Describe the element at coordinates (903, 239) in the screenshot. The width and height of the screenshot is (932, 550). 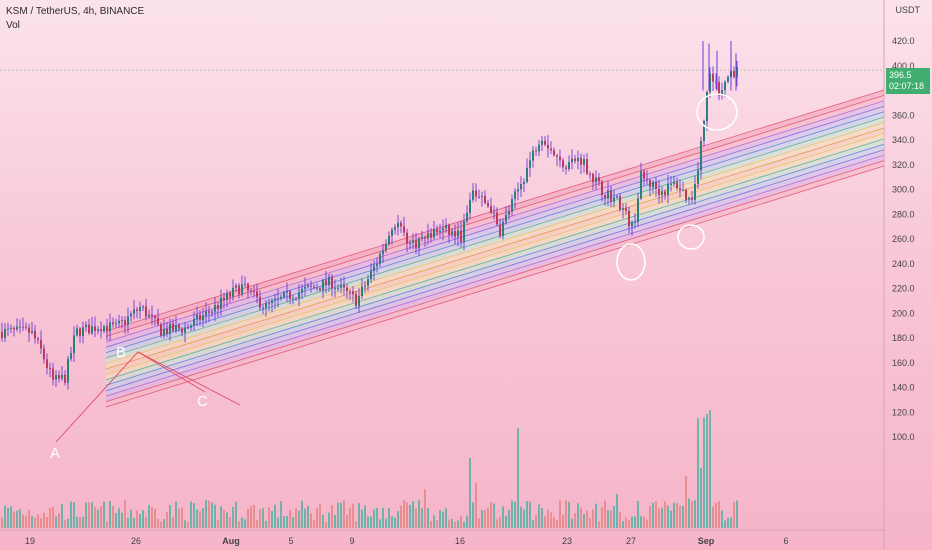
I see `price-tick-label: 260.0` at that location.